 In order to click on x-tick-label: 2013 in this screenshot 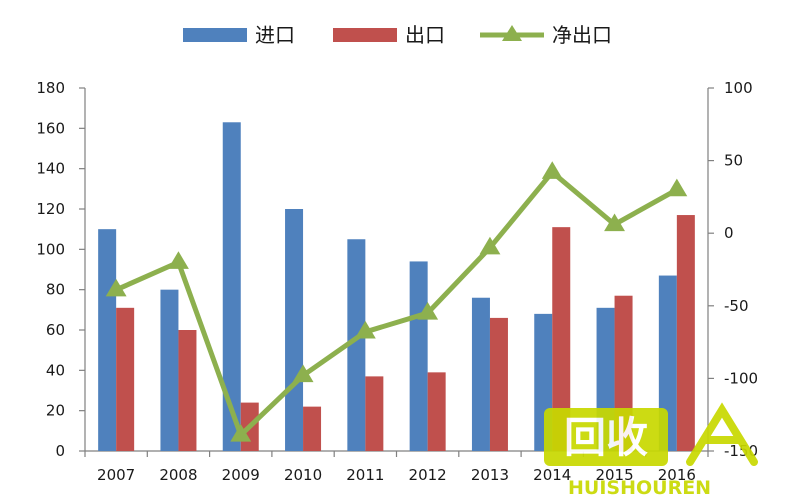, I will do `click(490, 475)`.